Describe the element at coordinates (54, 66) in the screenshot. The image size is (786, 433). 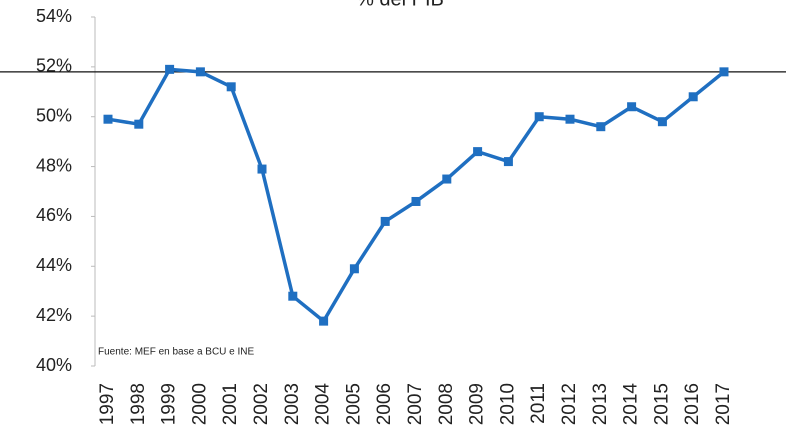
I see `y-tick-label: 52%` at that location.